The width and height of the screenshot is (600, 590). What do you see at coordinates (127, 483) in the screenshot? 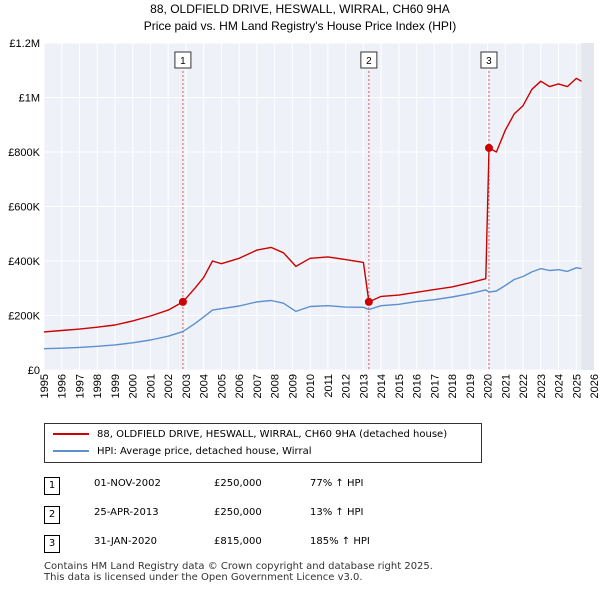
I see `sale-date: 01-NOV-2002` at bounding box center [127, 483].